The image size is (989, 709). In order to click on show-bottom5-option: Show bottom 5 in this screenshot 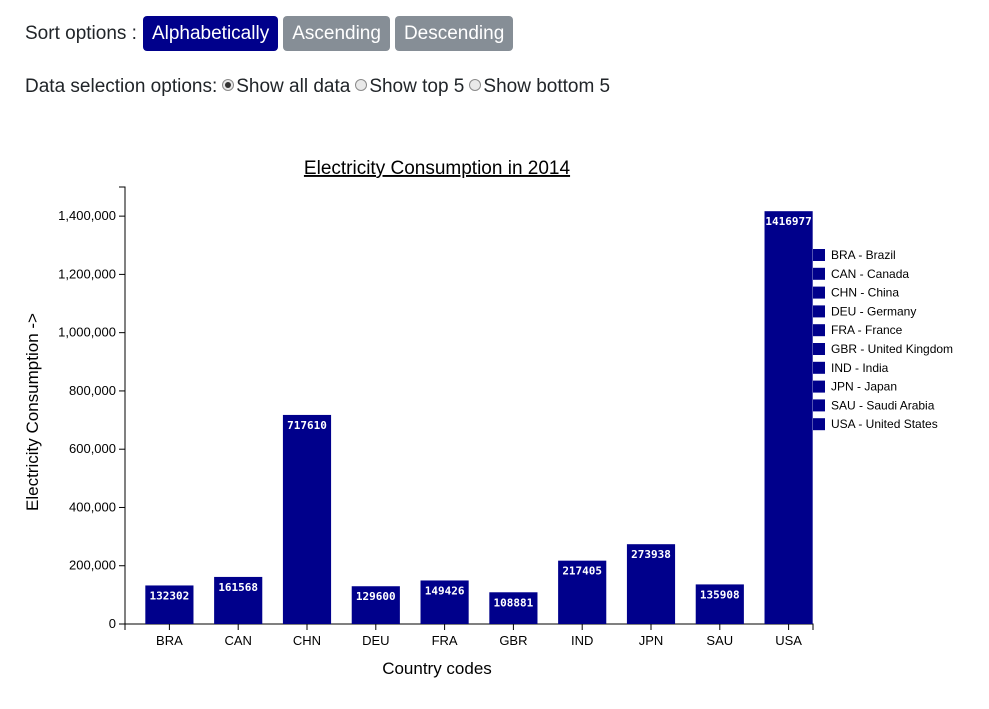, I will do `click(537, 87)`.